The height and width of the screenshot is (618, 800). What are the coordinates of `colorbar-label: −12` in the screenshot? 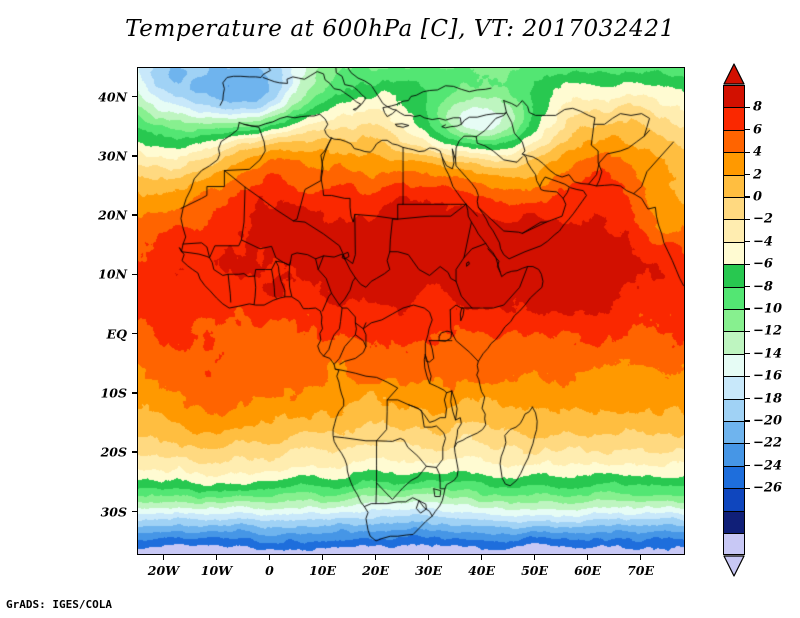 It's located at (767, 331).